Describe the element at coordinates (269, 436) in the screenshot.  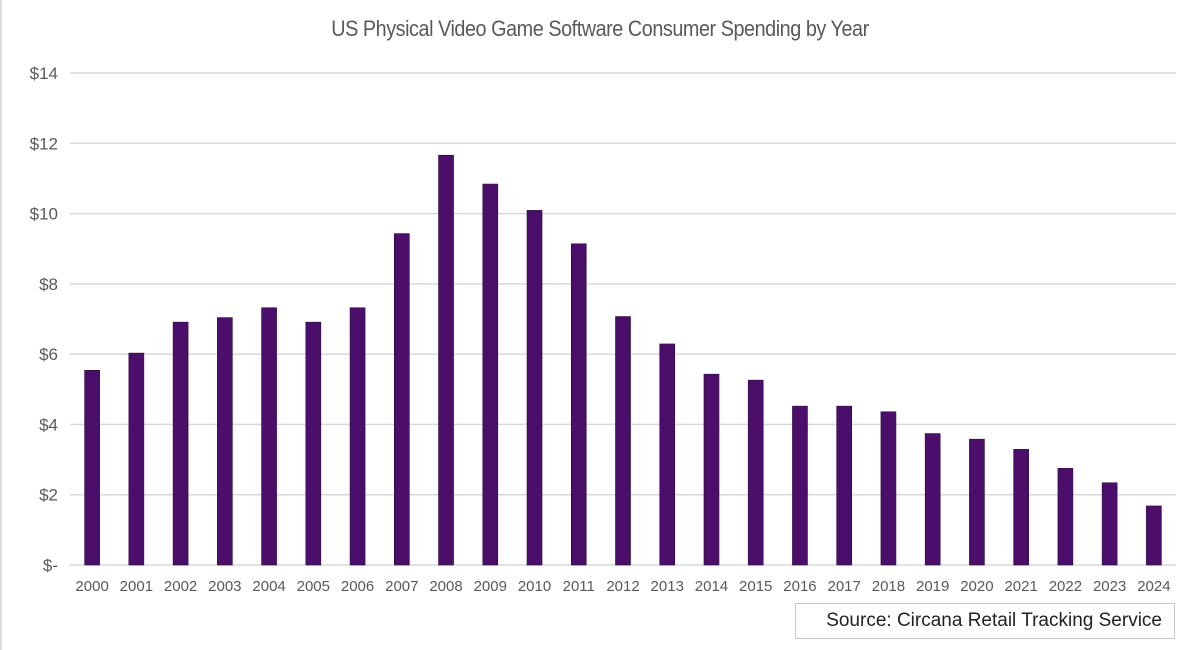
I see `bar-2004` at that location.